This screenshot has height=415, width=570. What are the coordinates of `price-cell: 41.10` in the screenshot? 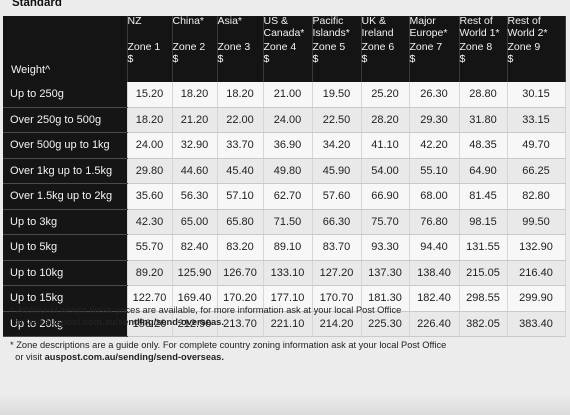 It's located at (385, 145).